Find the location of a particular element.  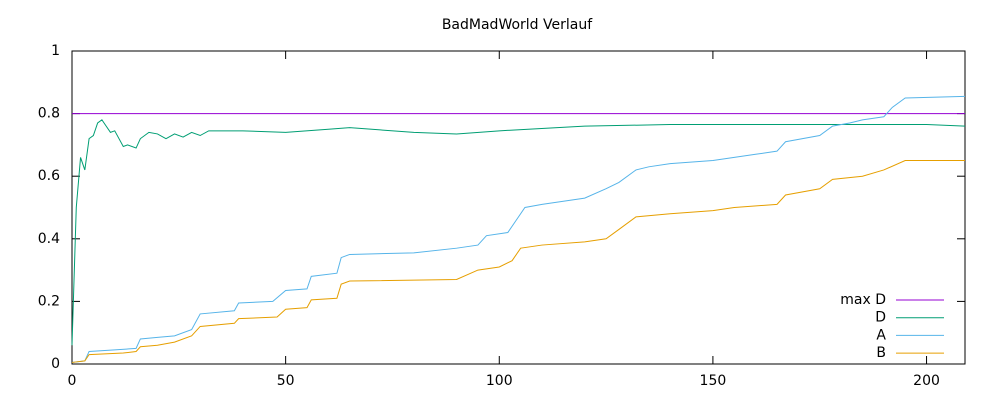

y-tick-label: 1 is located at coordinates (55, 51).